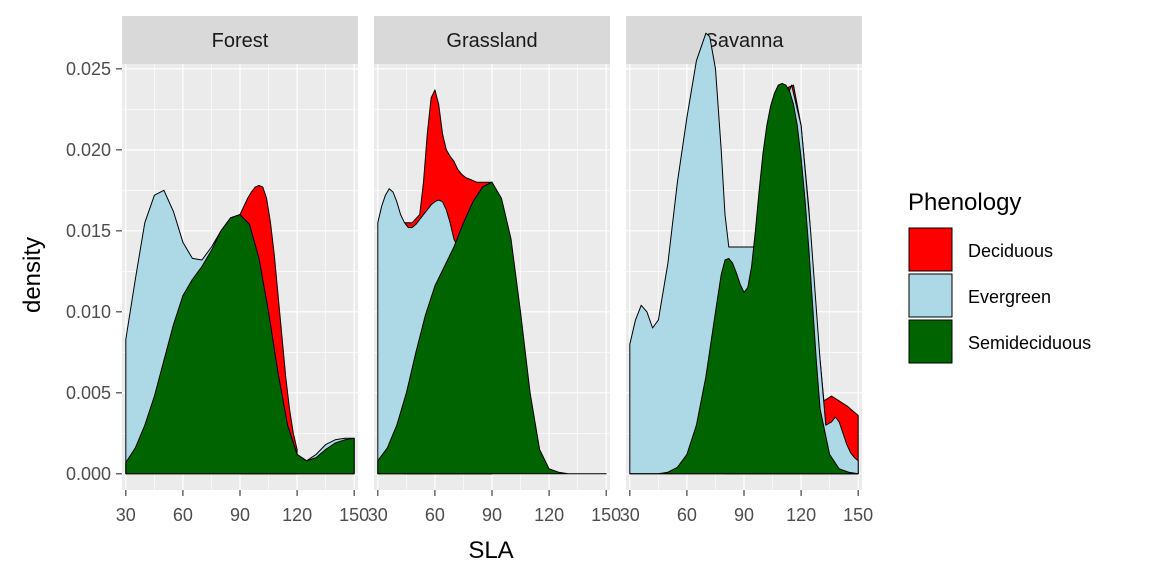 The width and height of the screenshot is (1152, 576). What do you see at coordinates (964, 202) in the screenshot?
I see `legend-title: Phenology` at bounding box center [964, 202].